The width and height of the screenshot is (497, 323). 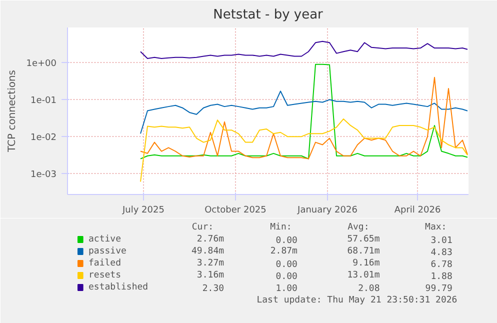 I want to click on x-tick-label: January 2026, so click(x=327, y=211).